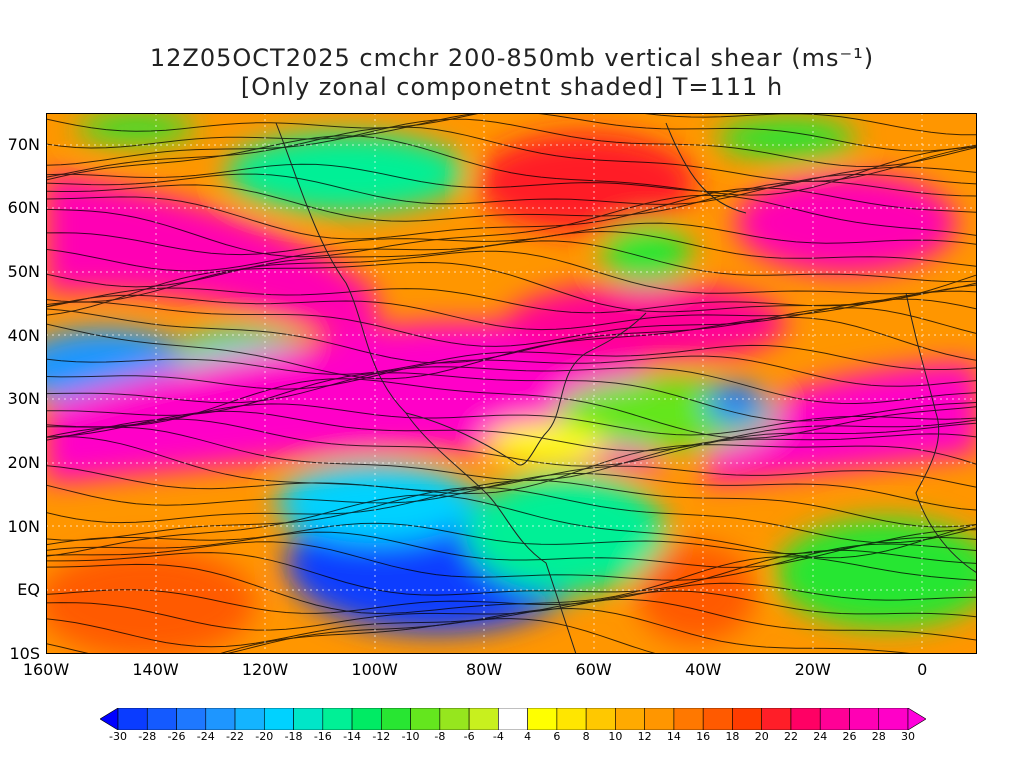 The image size is (1024, 768). What do you see at coordinates (322, 736) in the screenshot?
I see `colorbar-tick-label: -16` at bounding box center [322, 736].